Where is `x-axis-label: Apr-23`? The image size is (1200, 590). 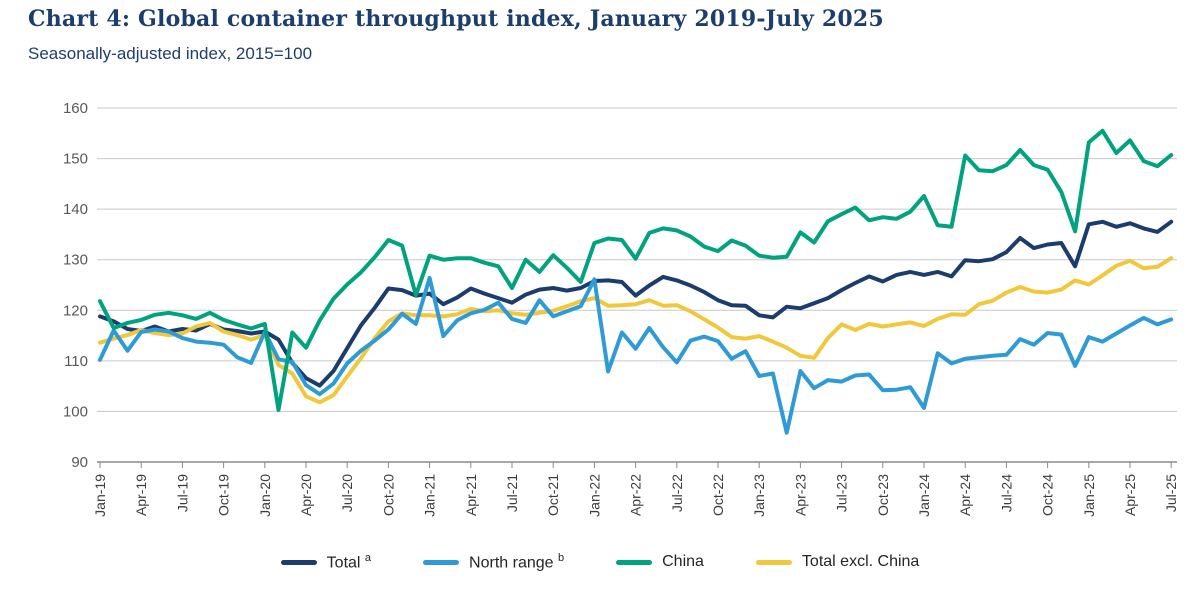
x-axis-label: Apr-23 is located at coordinates (800, 495).